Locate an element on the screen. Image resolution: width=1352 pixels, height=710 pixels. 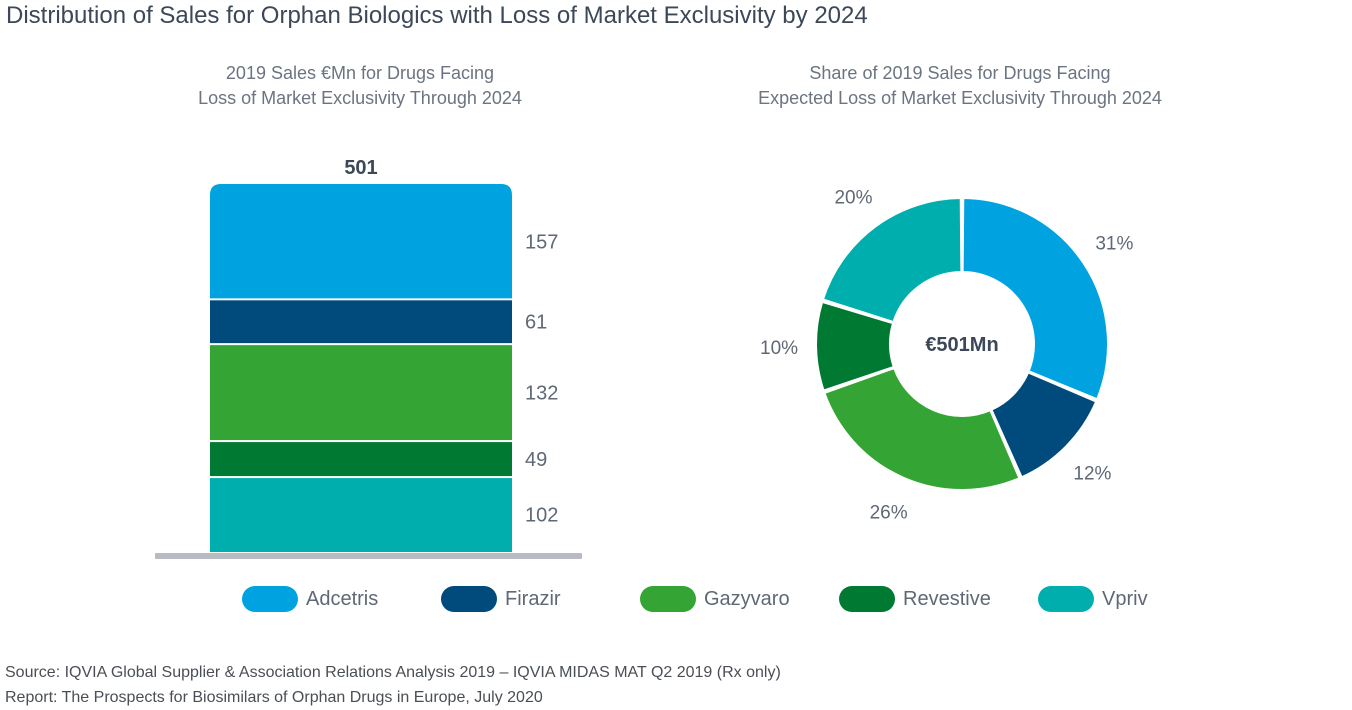
legend-label-revestive: Revestive is located at coordinates (947, 598).